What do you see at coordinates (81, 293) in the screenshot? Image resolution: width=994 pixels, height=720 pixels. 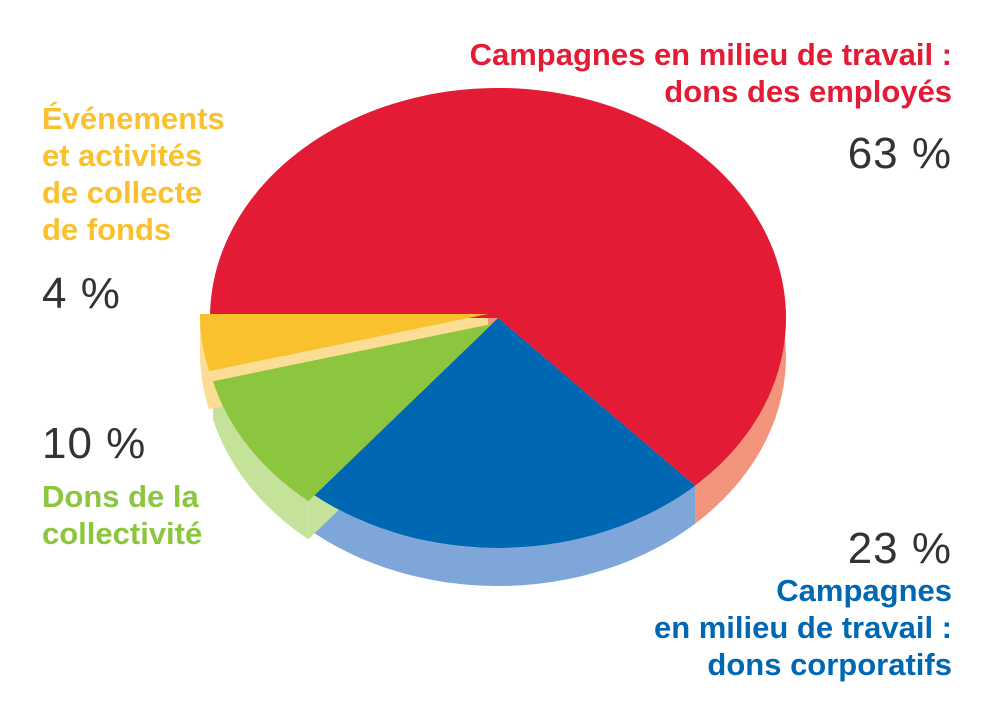 I see `slice-value-events: 4 %` at bounding box center [81, 293].